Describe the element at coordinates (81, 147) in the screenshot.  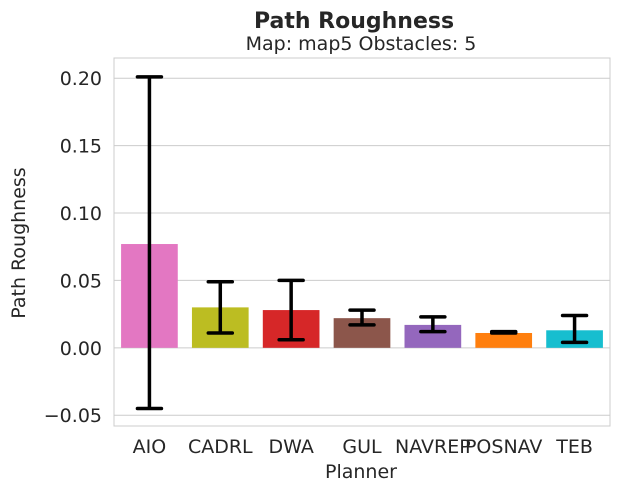
I see `y-tick-label: 0.15` at that location.